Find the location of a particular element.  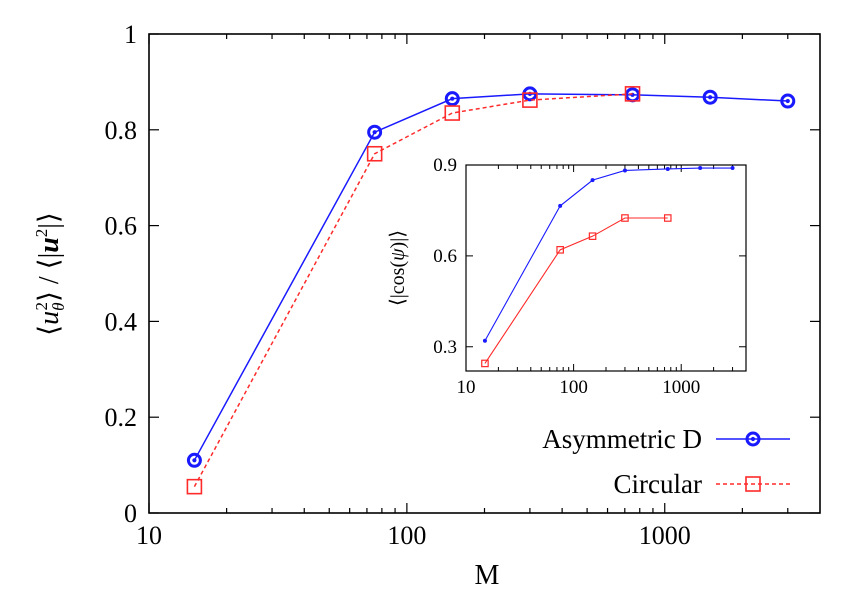

main-y-axis-title: ⟨uθ2⟩ / ⟨|u2|⟩ is located at coordinates (50, 274).